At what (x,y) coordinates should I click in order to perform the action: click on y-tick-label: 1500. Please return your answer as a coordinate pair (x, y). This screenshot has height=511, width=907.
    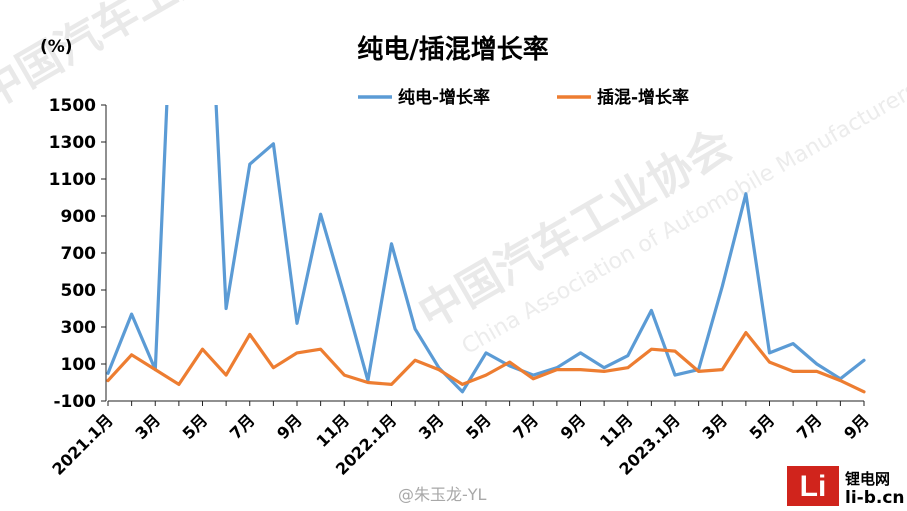
    Looking at the image, I should click on (72, 106).